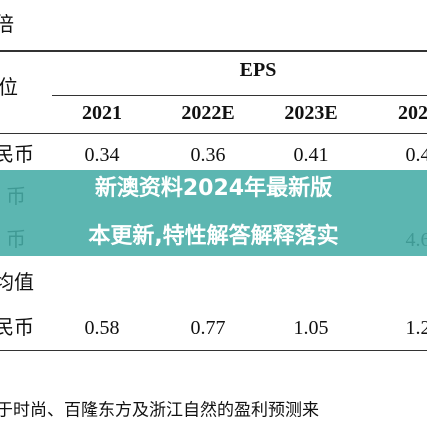 This screenshot has width=427, height=427. I want to click on year-header: 2023E, so click(311, 113).